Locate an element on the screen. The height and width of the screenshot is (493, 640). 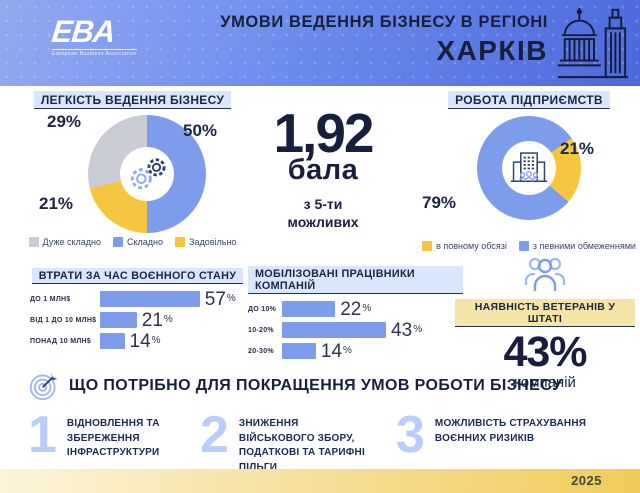
target-icon is located at coordinates (43, 386).